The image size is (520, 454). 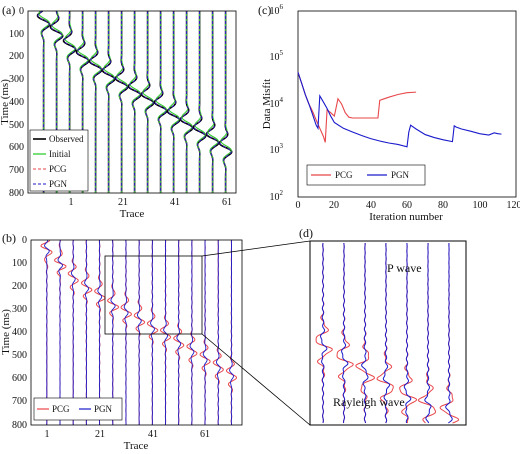 I want to click on series-pcg, so click(x=357, y=107).